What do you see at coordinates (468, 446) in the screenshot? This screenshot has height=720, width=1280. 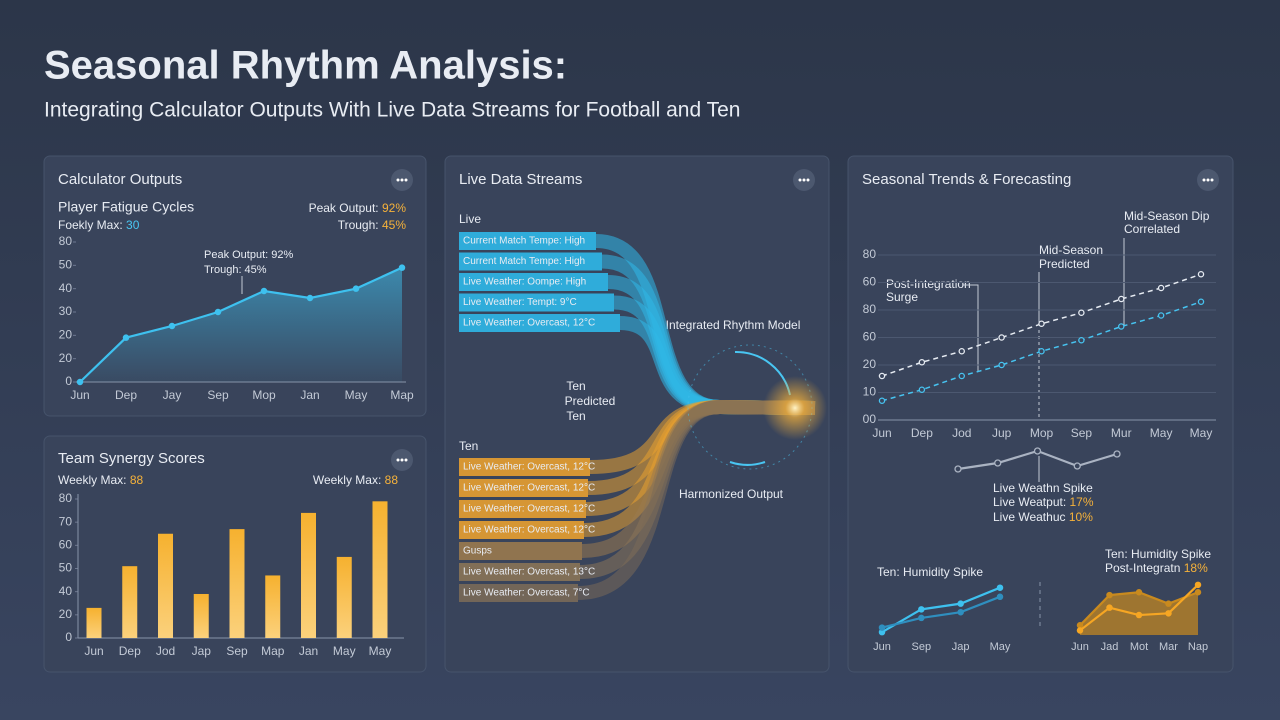 I see `group-label: Ten` at bounding box center [468, 446].